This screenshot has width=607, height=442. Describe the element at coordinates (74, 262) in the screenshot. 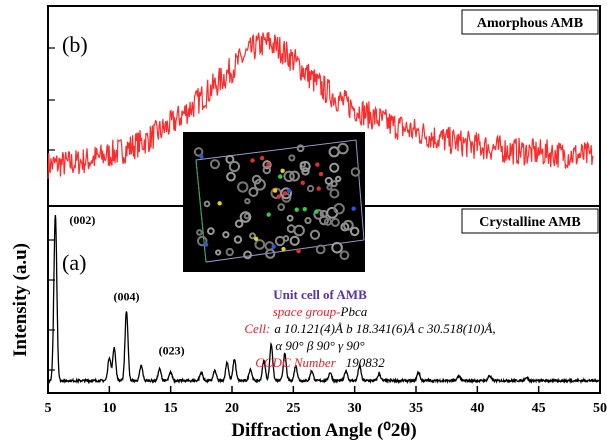

I see `panel-a-label: (a)` at that location.